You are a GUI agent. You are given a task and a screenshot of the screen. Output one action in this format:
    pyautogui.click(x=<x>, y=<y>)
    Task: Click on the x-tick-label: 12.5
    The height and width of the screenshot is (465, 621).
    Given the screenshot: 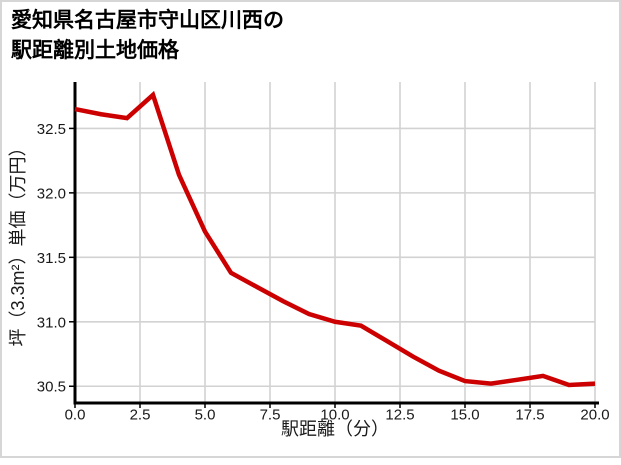 What is the action you would take?
    pyautogui.click(x=399, y=415)
    